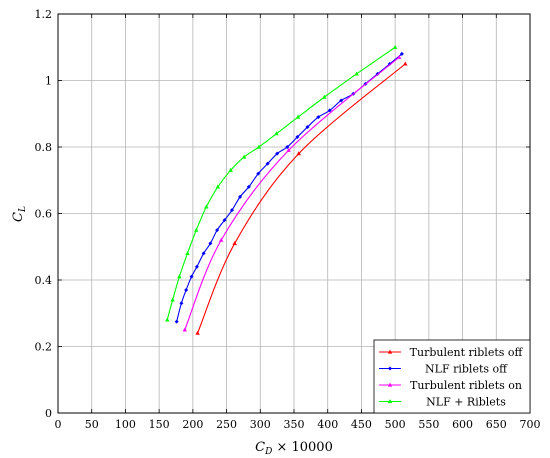 The width and height of the screenshot is (550, 458). Describe the element at coordinates (268, 452) in the screenshot. I see `x-axis-label-sub: D` at that location.